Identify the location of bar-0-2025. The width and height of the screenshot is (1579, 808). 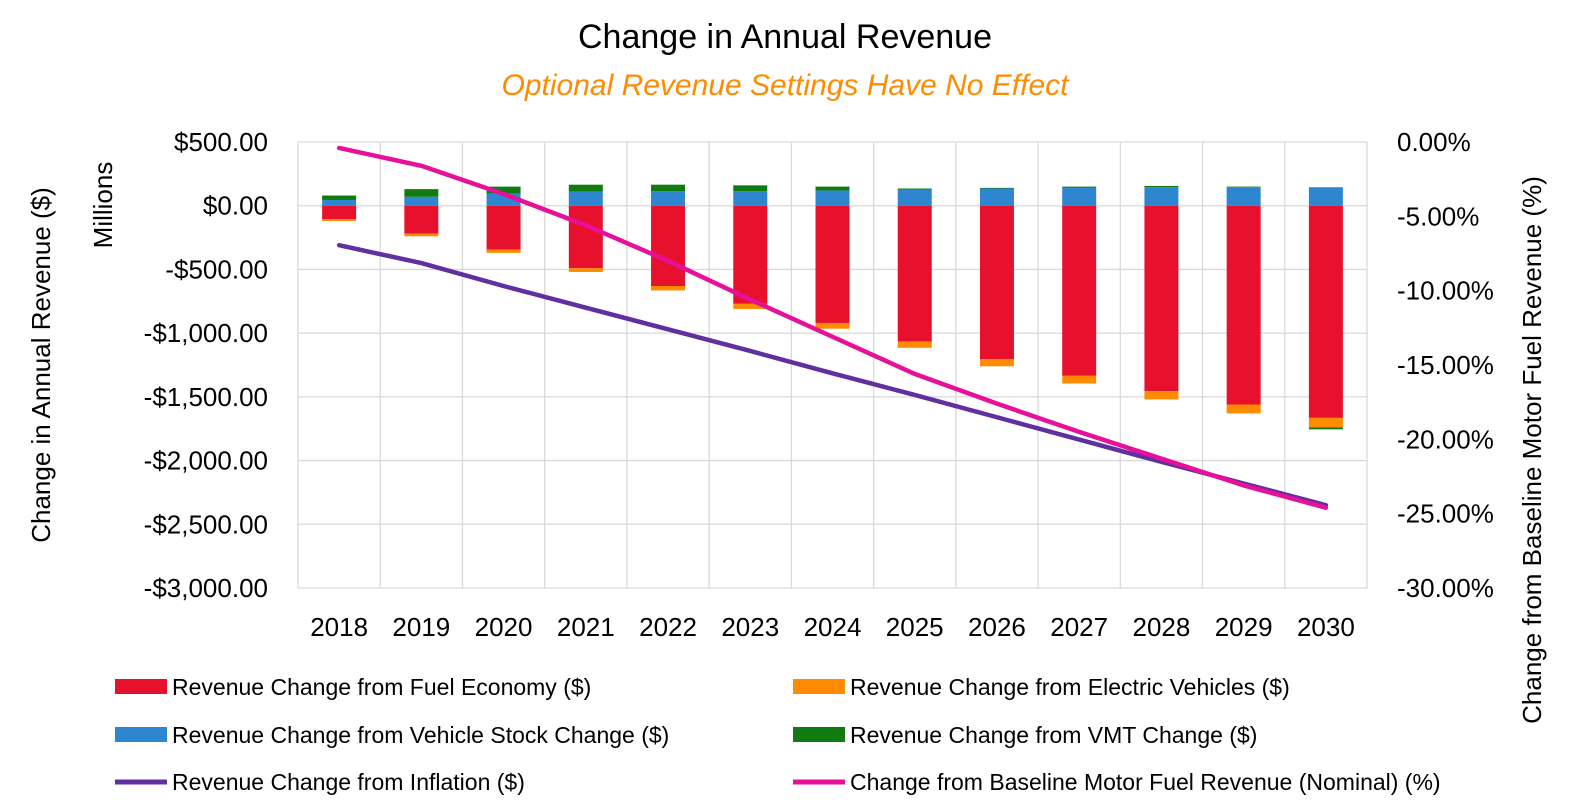
(914, 273).